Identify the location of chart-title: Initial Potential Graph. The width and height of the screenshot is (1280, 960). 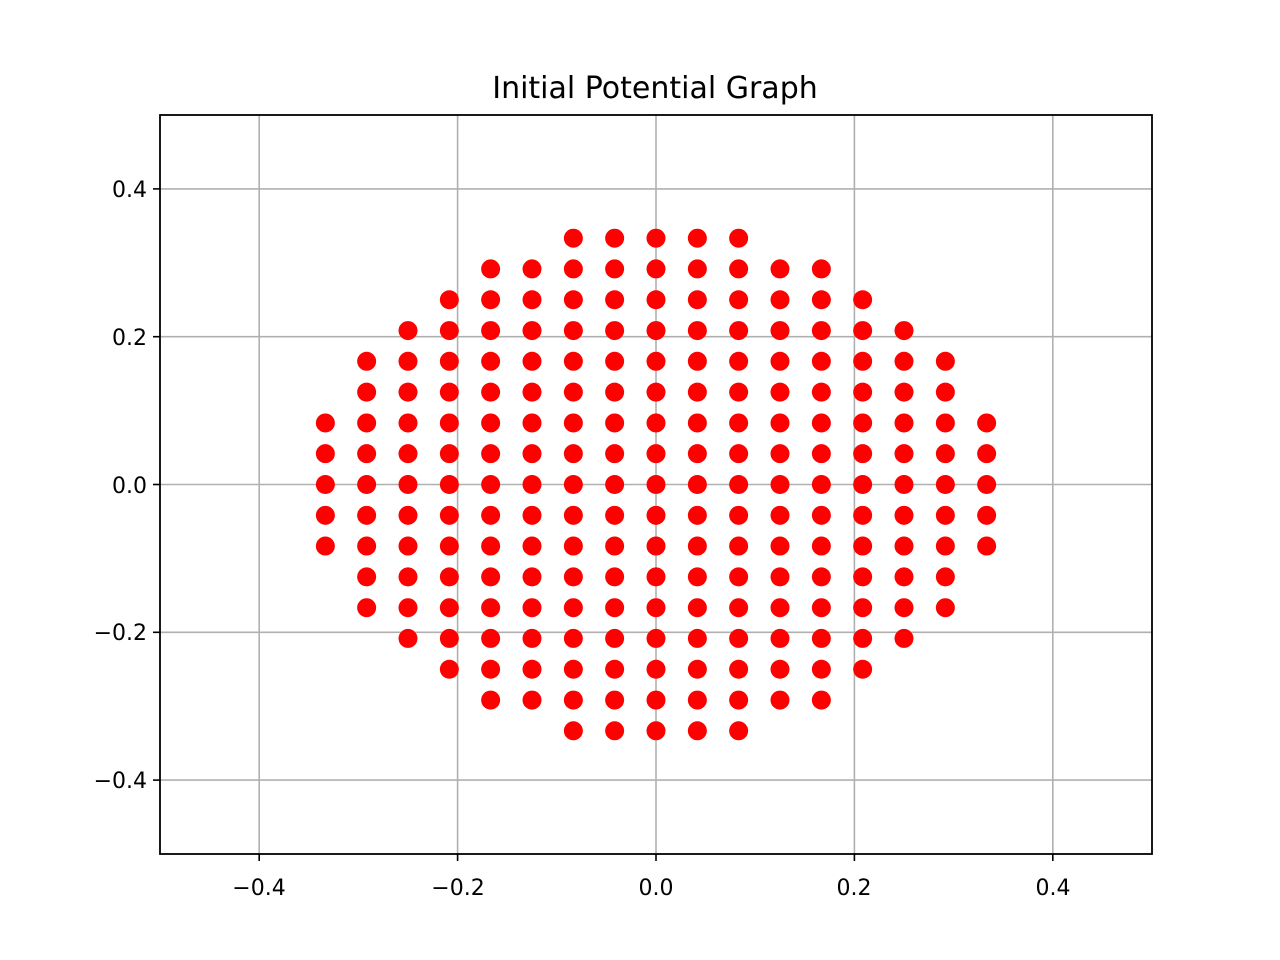
(655, 88).